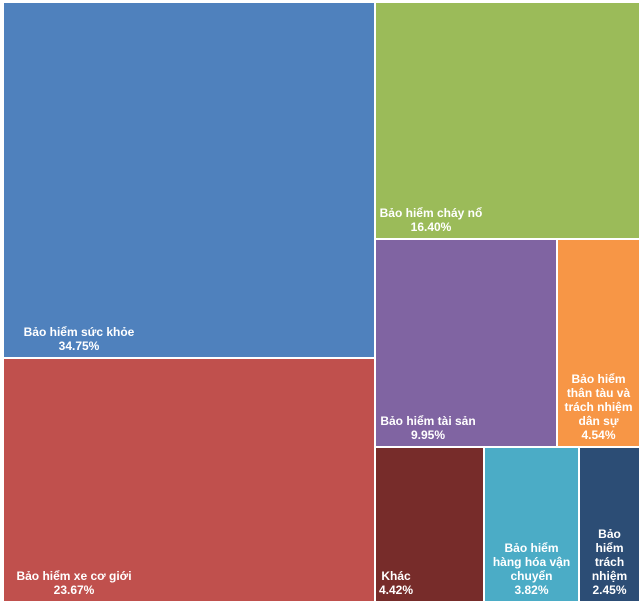 The image size is (642, 604). I want to click on tile-name-label: Bảo hiểm xe cơ giới, so click(74, 576).